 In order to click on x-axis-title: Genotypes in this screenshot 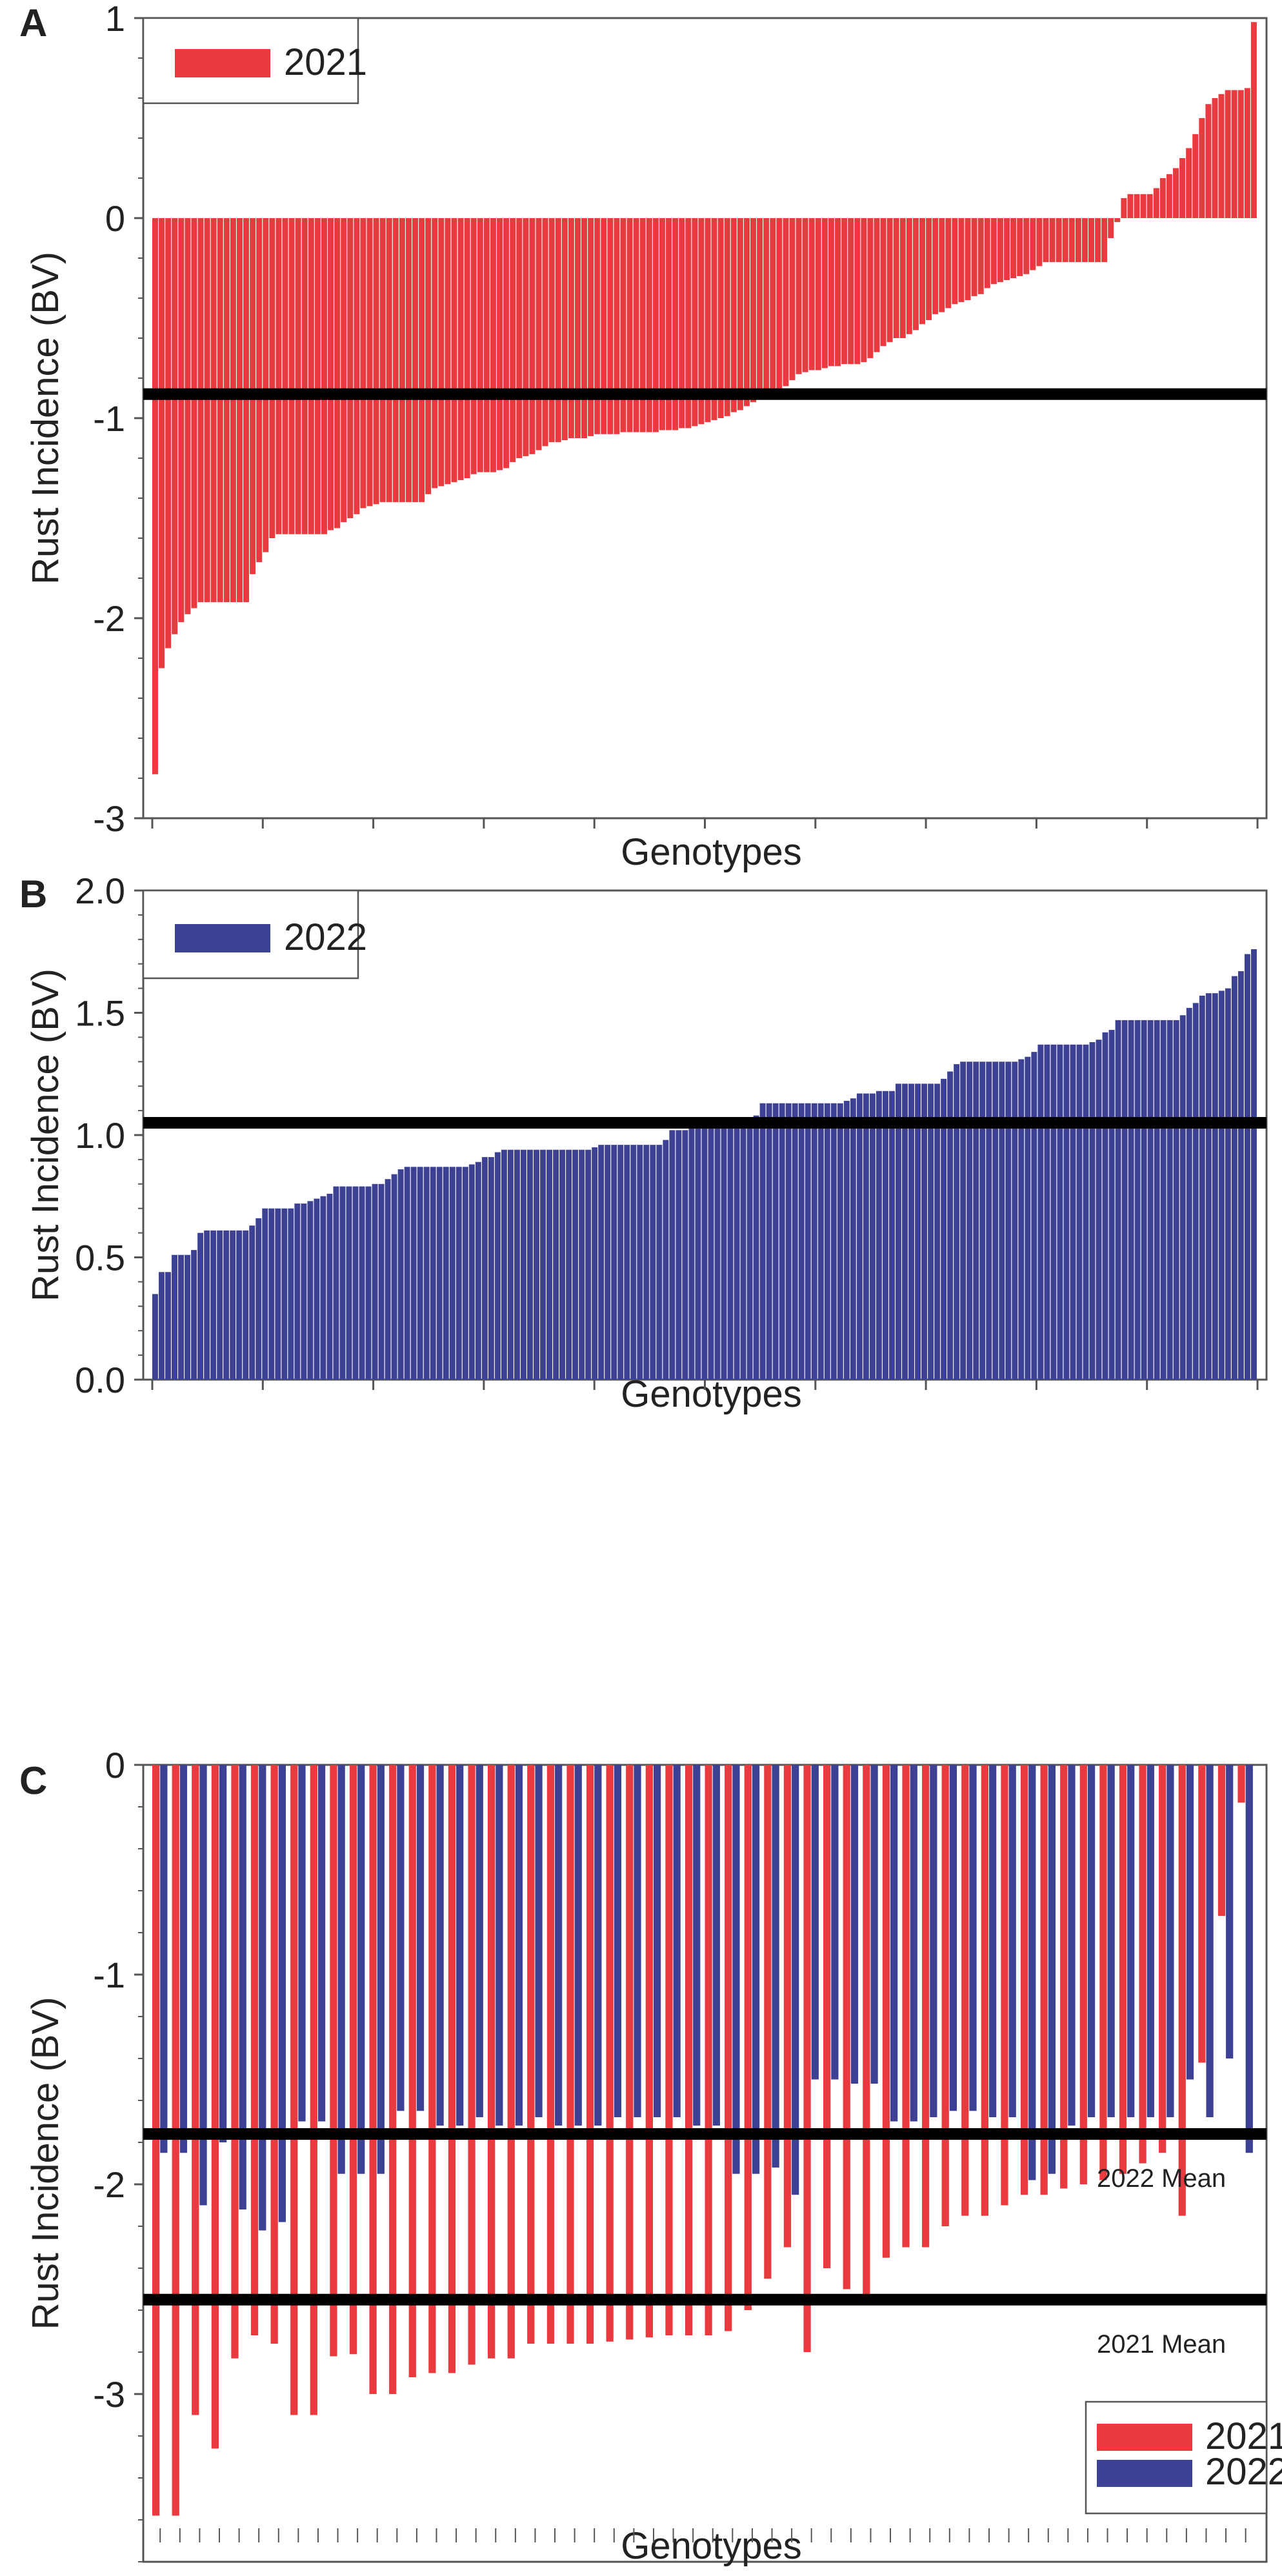, I will do `click(711, 852)`.